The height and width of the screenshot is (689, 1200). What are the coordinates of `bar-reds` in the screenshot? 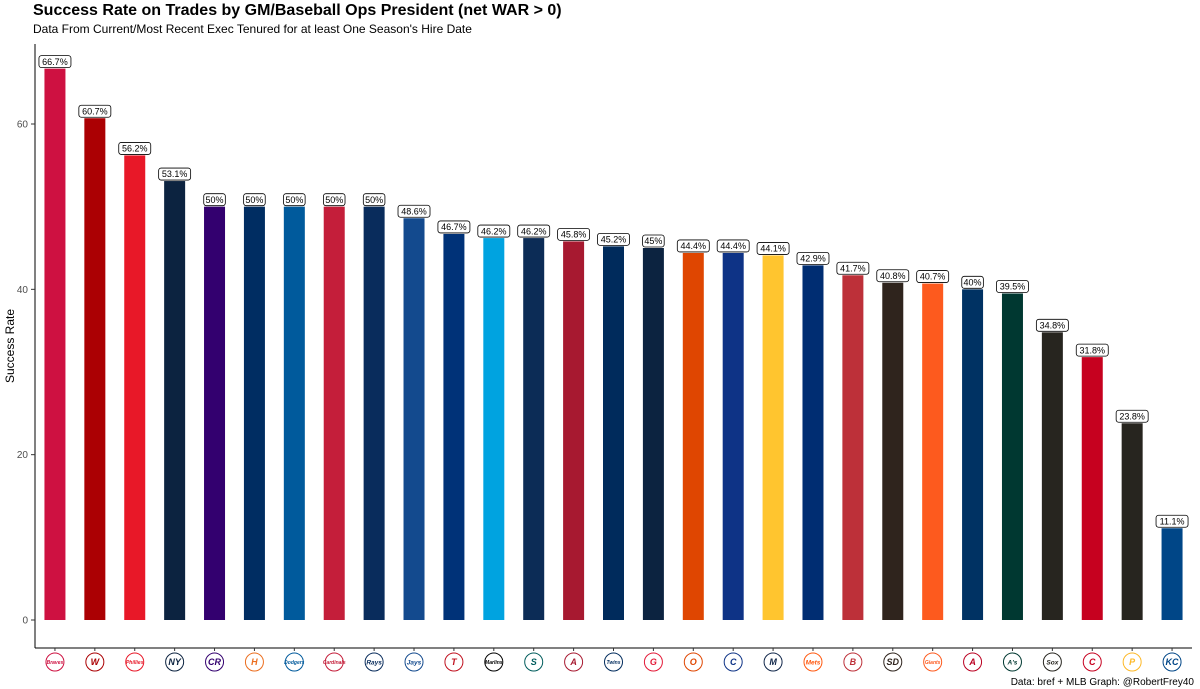 It's located at (1092, 488).